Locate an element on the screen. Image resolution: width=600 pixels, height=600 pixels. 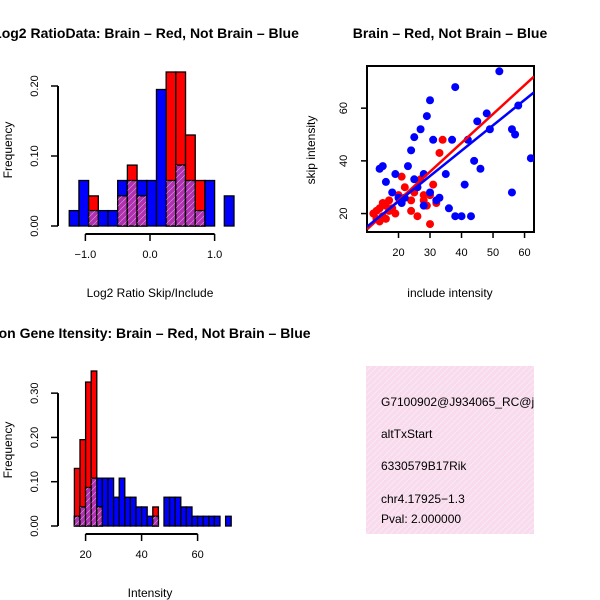
scatter-axes: 20 30 40 50 60 20 40 60 is located at coordinates (434, 180).